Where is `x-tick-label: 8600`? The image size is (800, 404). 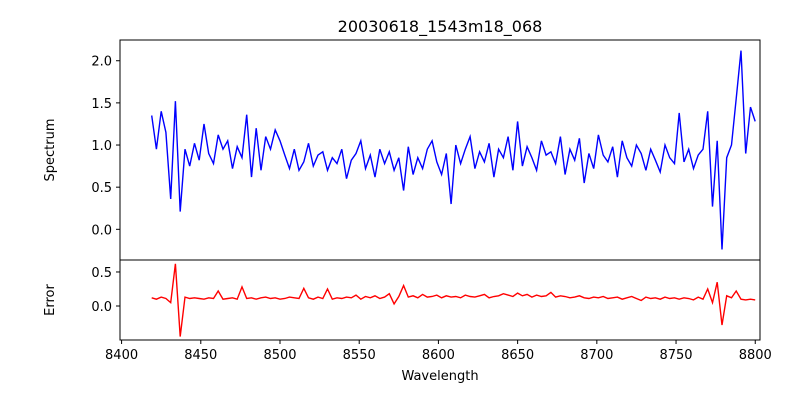
x-tick-label: 8600 is located at coordinates (438, 355).